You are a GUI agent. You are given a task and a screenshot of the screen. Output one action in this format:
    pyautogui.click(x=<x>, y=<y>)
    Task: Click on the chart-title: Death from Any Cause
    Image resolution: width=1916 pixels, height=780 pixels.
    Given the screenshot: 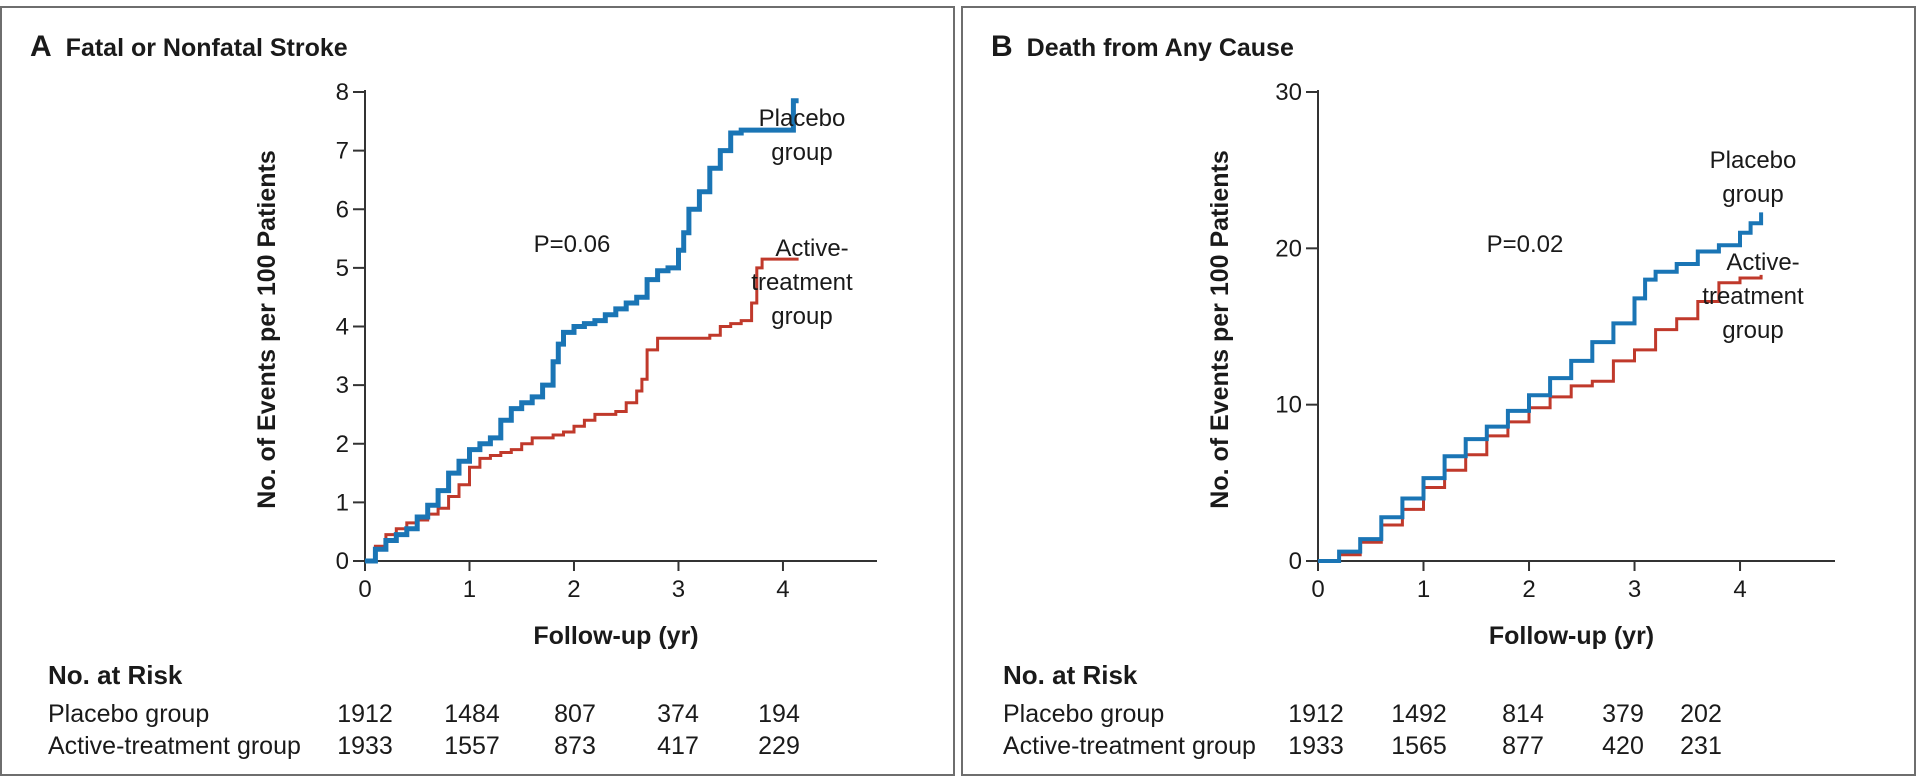 What is the action you would take?
    pyautogui.click(x=1160, y=48)
    